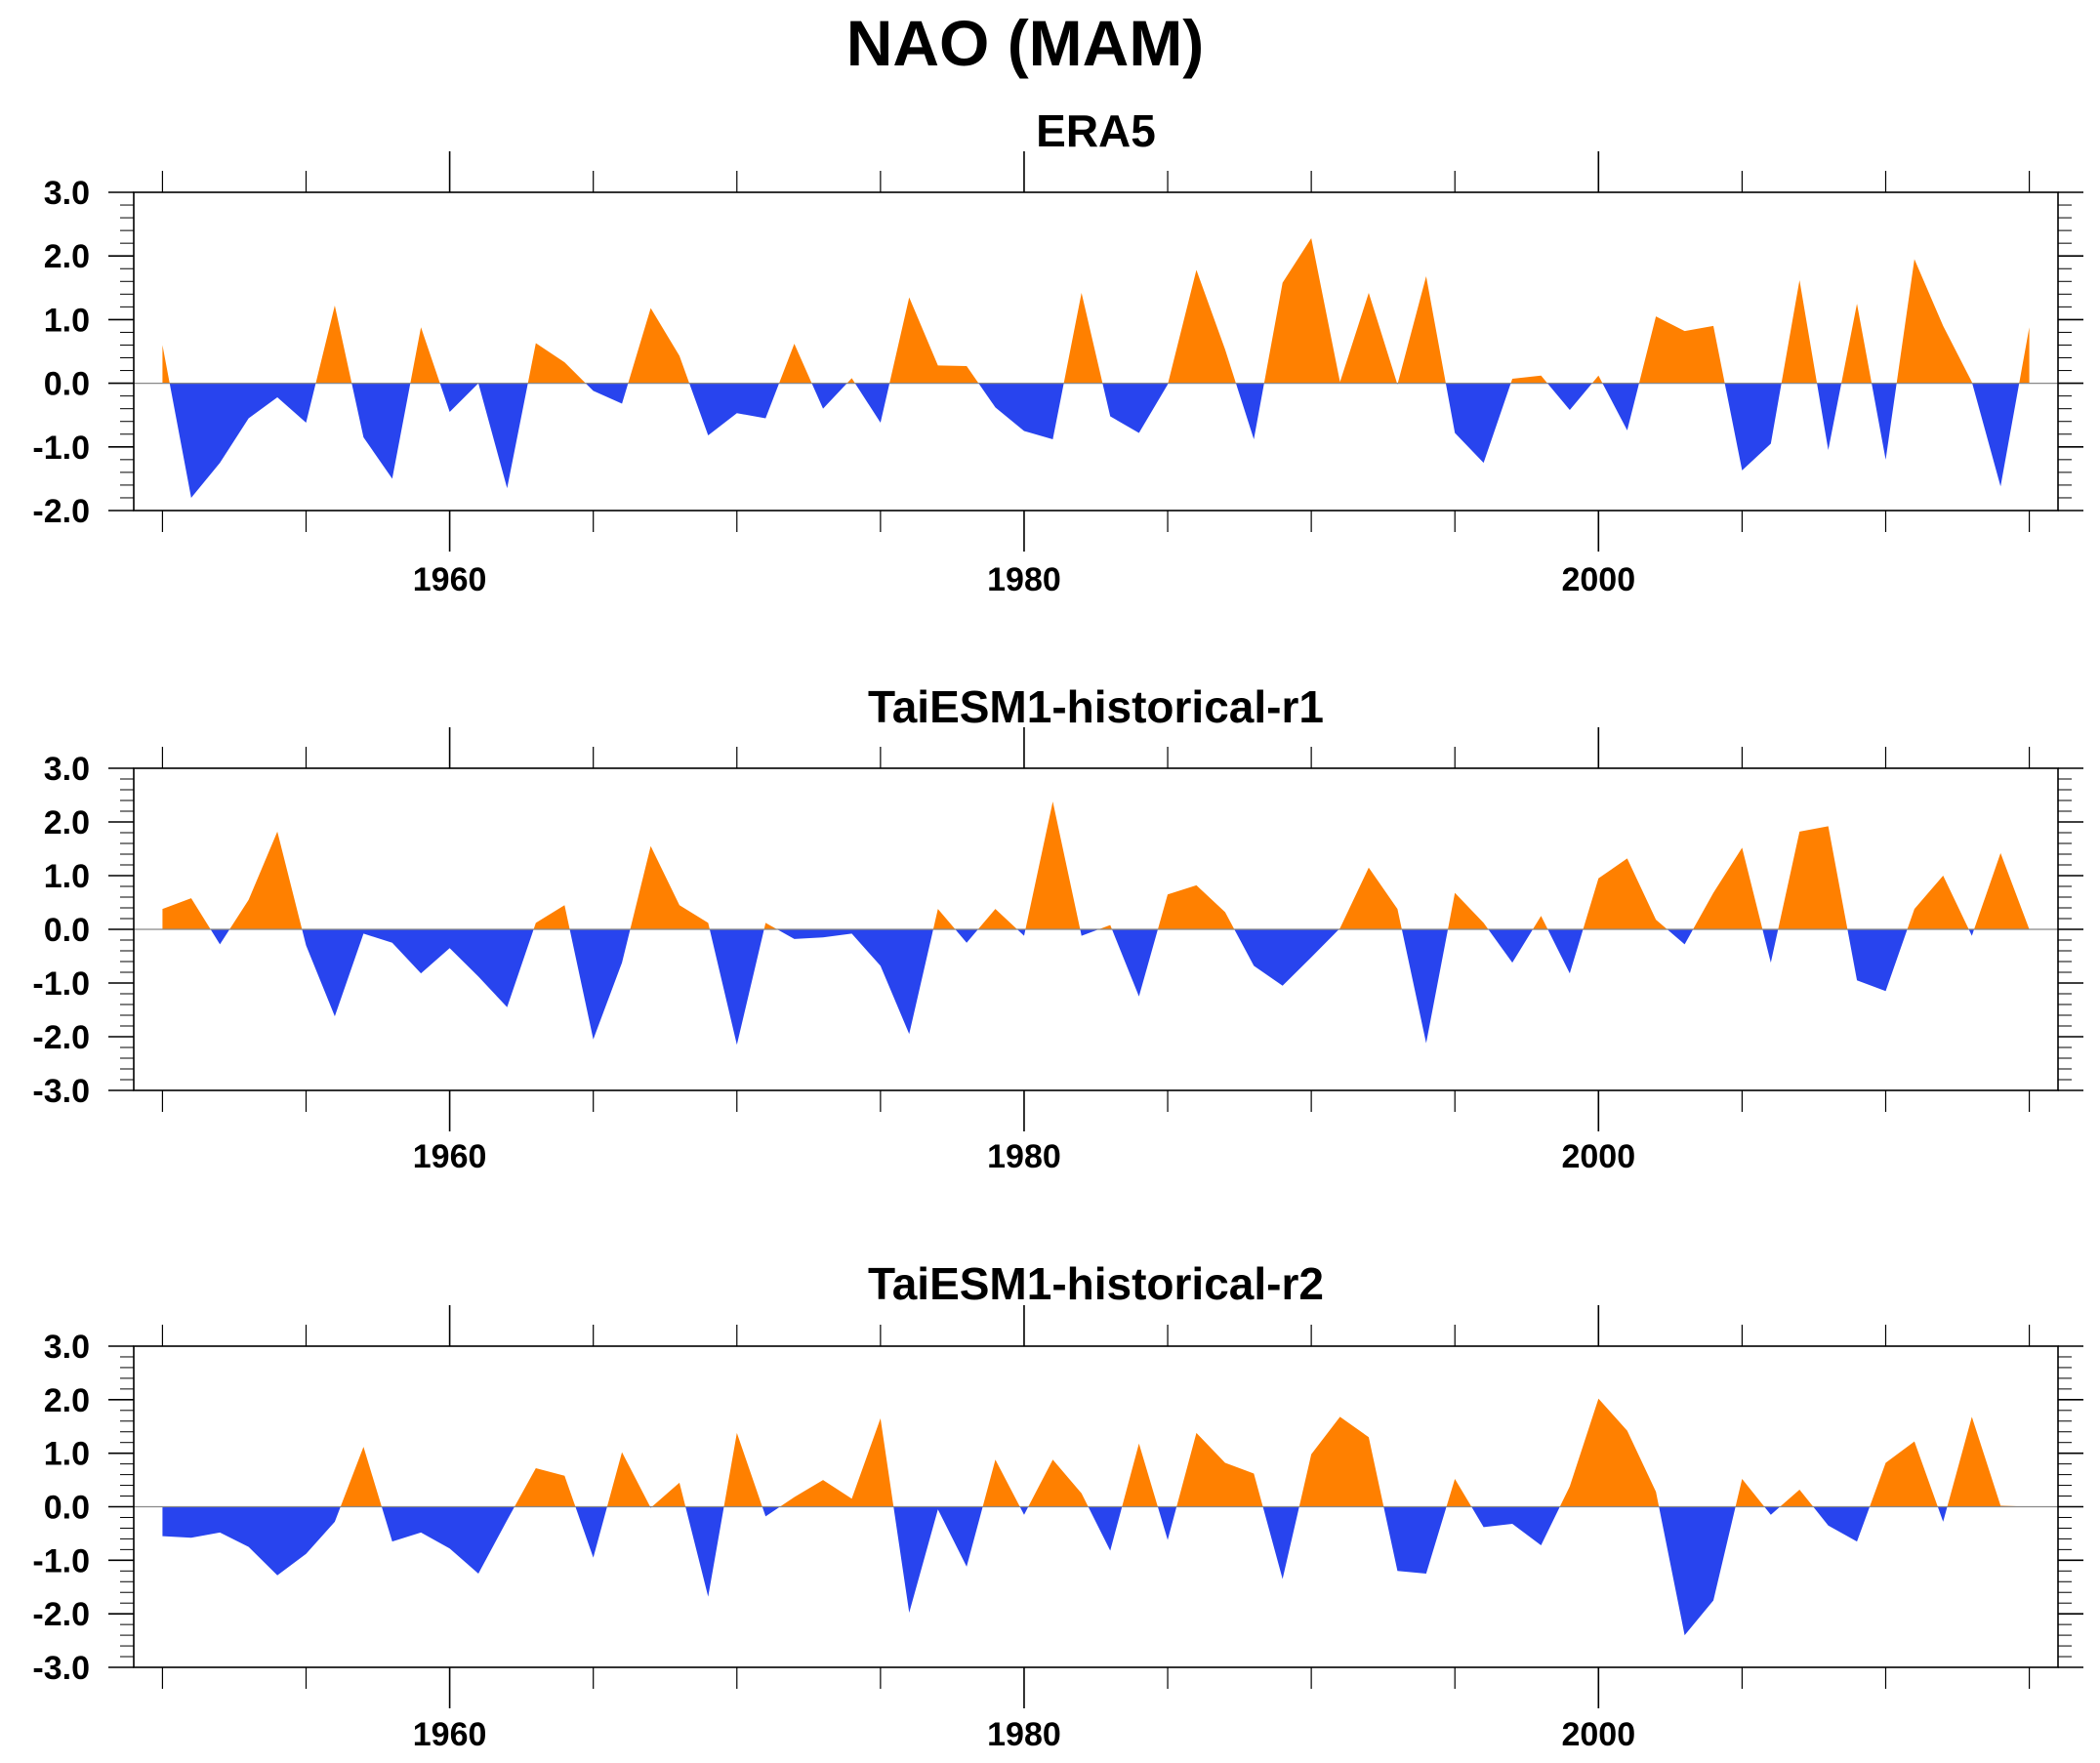  What do you see at coordinates (1096, 706) in the screenshot?
I see `panel-title: TaiESM1-historical-r1` at bounding box center [1096, 706].